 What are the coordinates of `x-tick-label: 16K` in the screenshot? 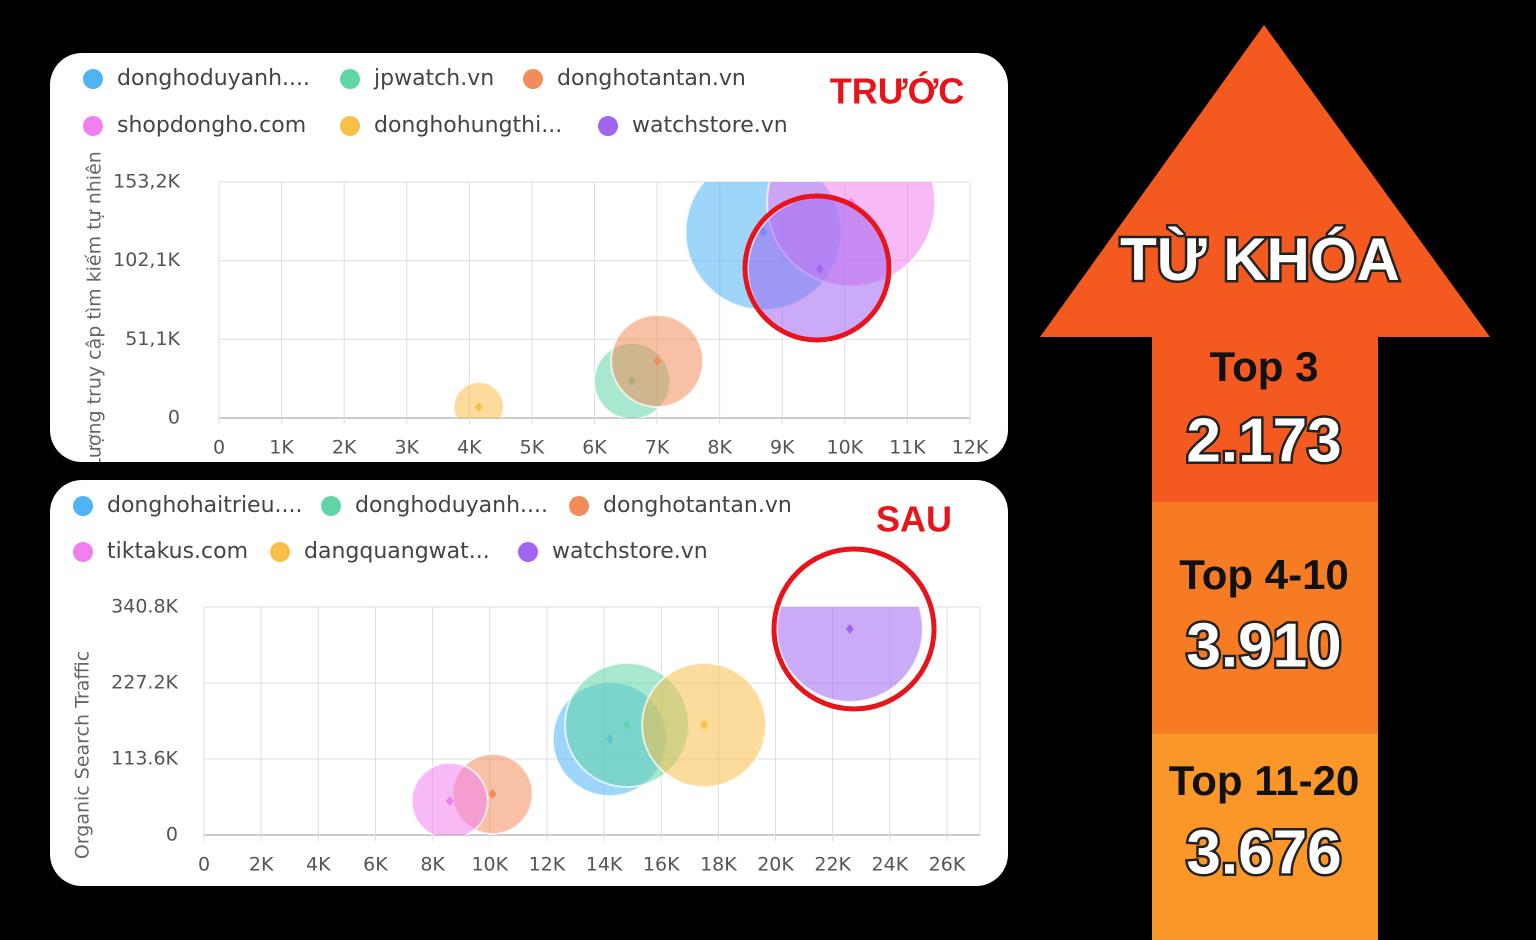 It's located at (661, 865).